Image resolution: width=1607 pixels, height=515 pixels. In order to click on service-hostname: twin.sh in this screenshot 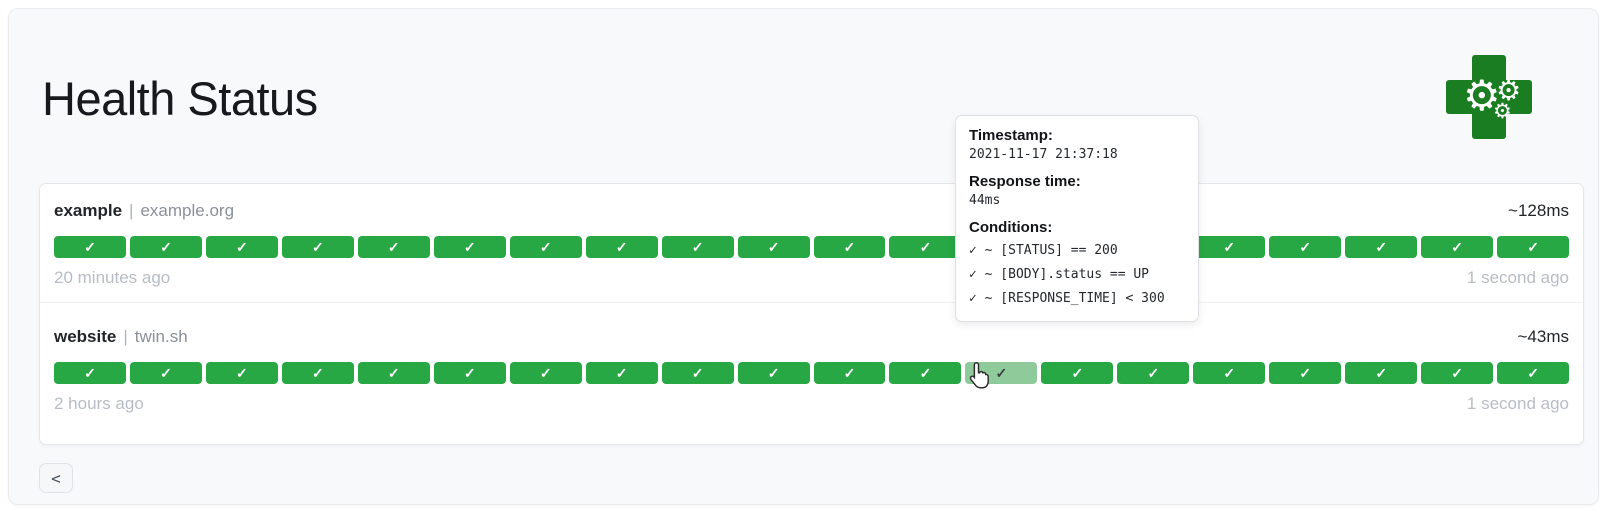, I will do `click(161, 336)`.